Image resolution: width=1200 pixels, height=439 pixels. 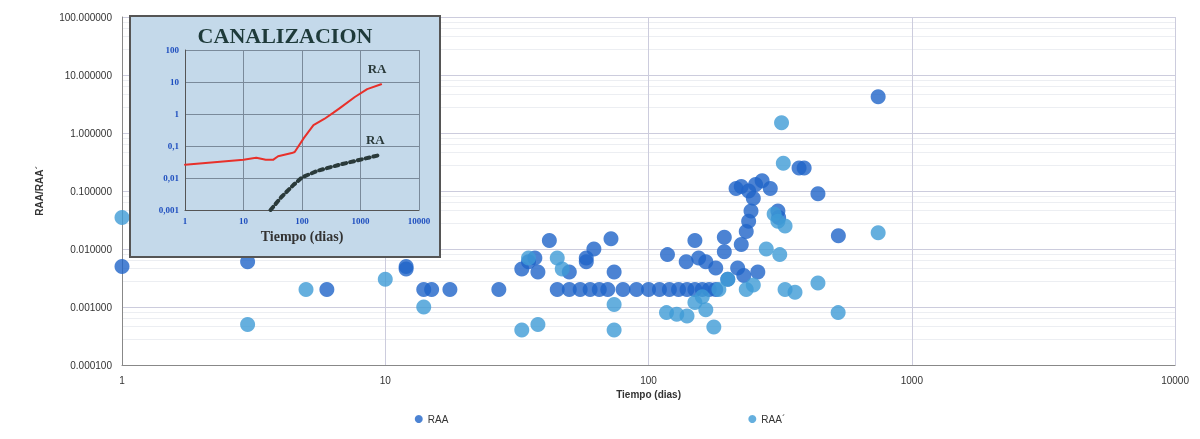 I want to click on y-tick-label: 0,1, so click(x=173, y=146).